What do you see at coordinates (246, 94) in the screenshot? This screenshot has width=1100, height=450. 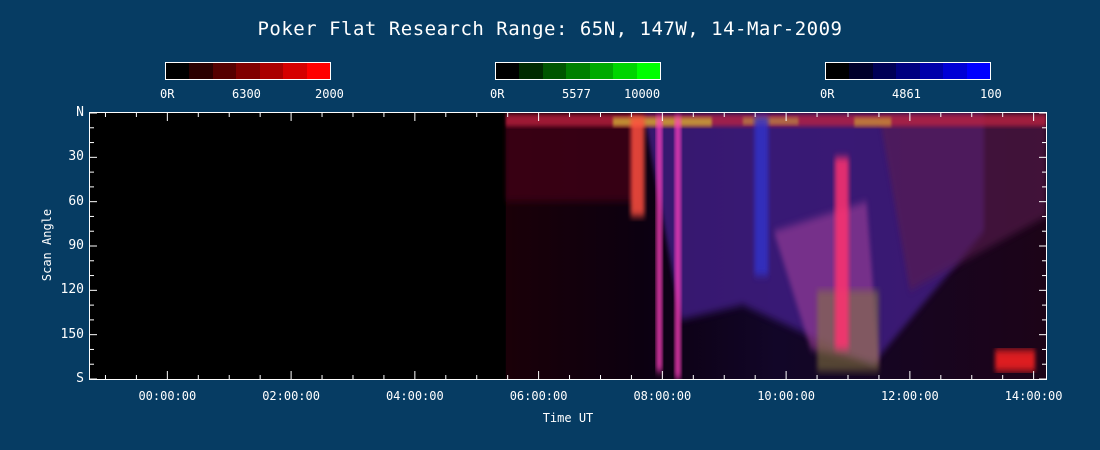 I see `colorbar-6300-mid-label: 6300` at bounding box center [246, 94].